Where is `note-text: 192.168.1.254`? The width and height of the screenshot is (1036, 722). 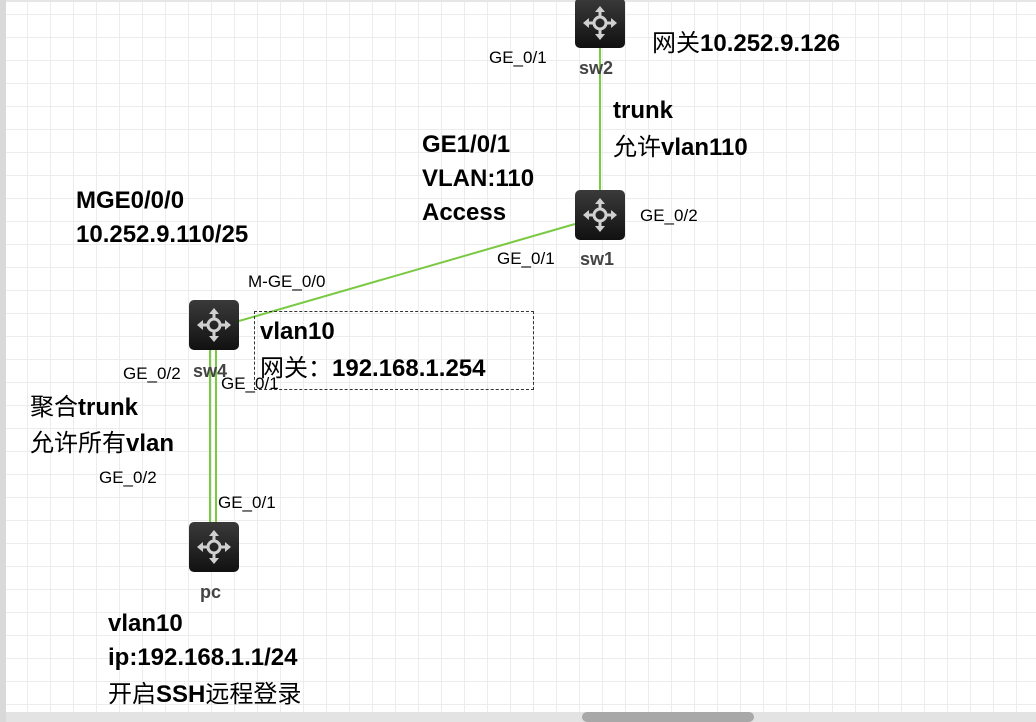 note-text: 192.168.1.254 is located at coordinates (409, 368).